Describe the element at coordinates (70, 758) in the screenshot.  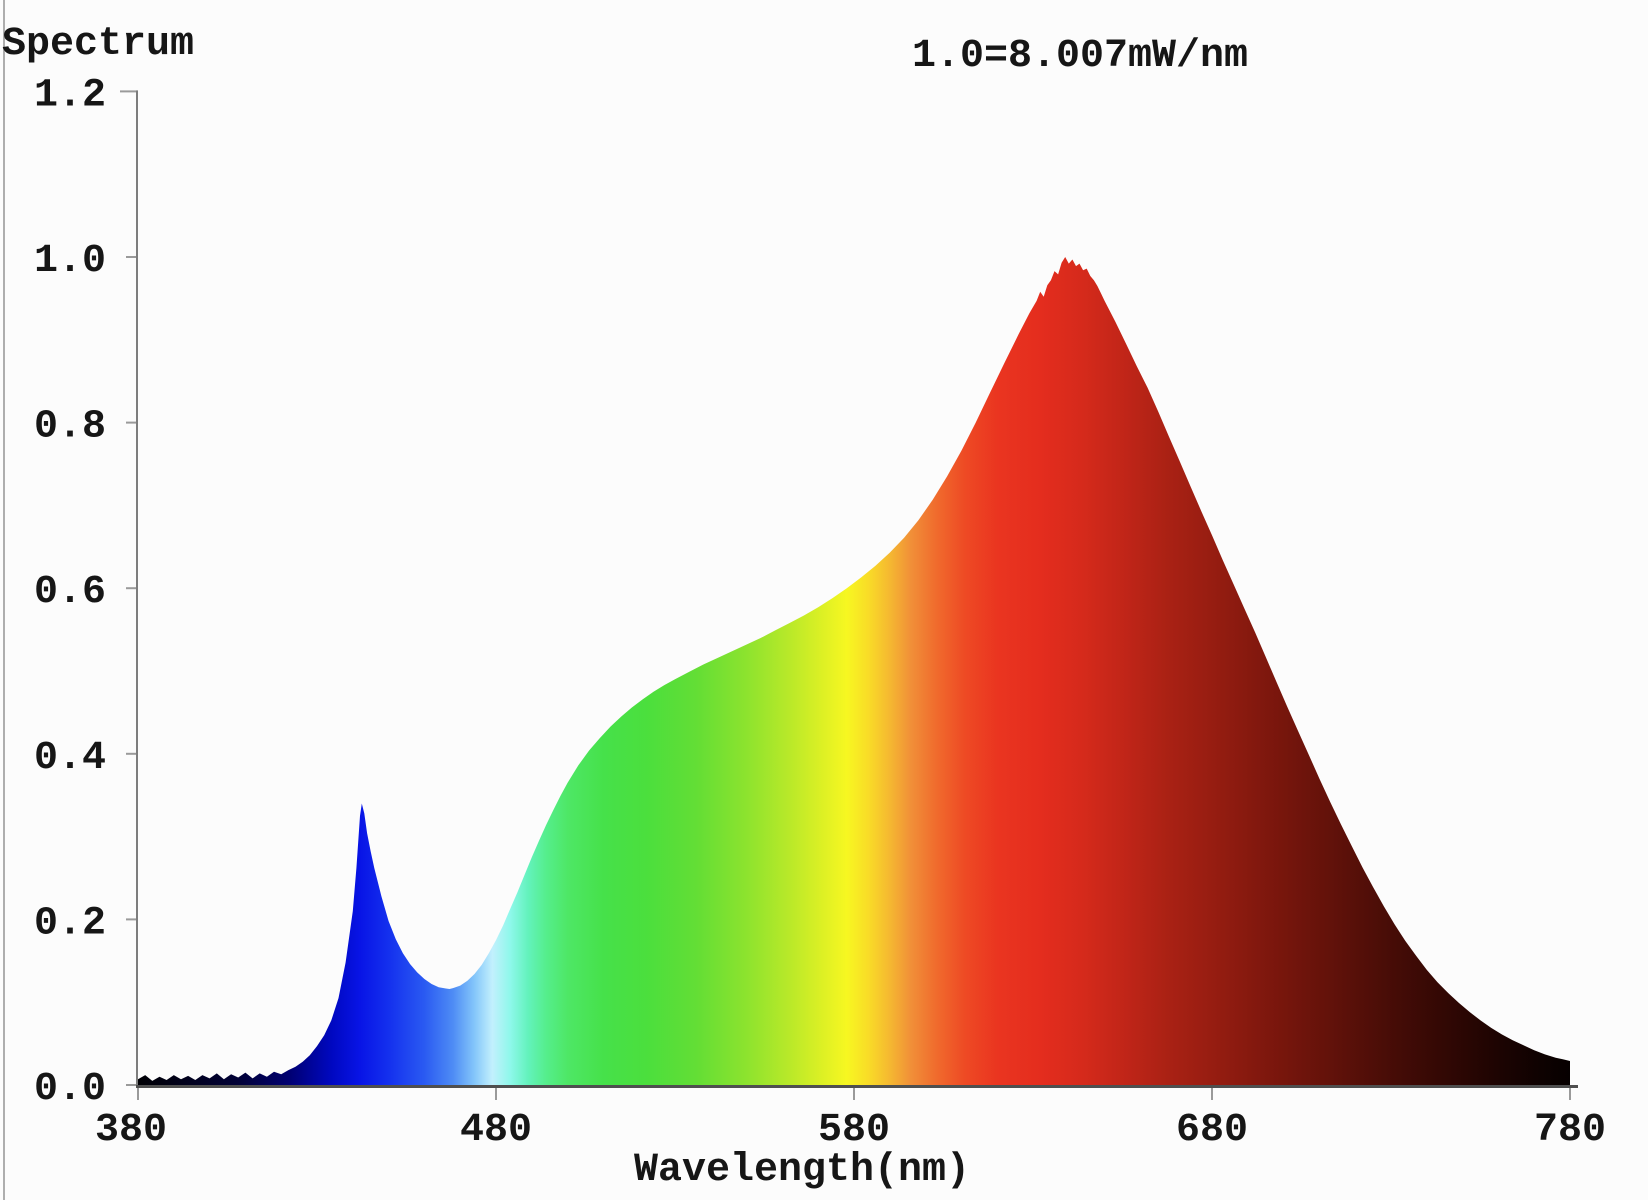
I see `y-tick-label: 0.4` at that location.